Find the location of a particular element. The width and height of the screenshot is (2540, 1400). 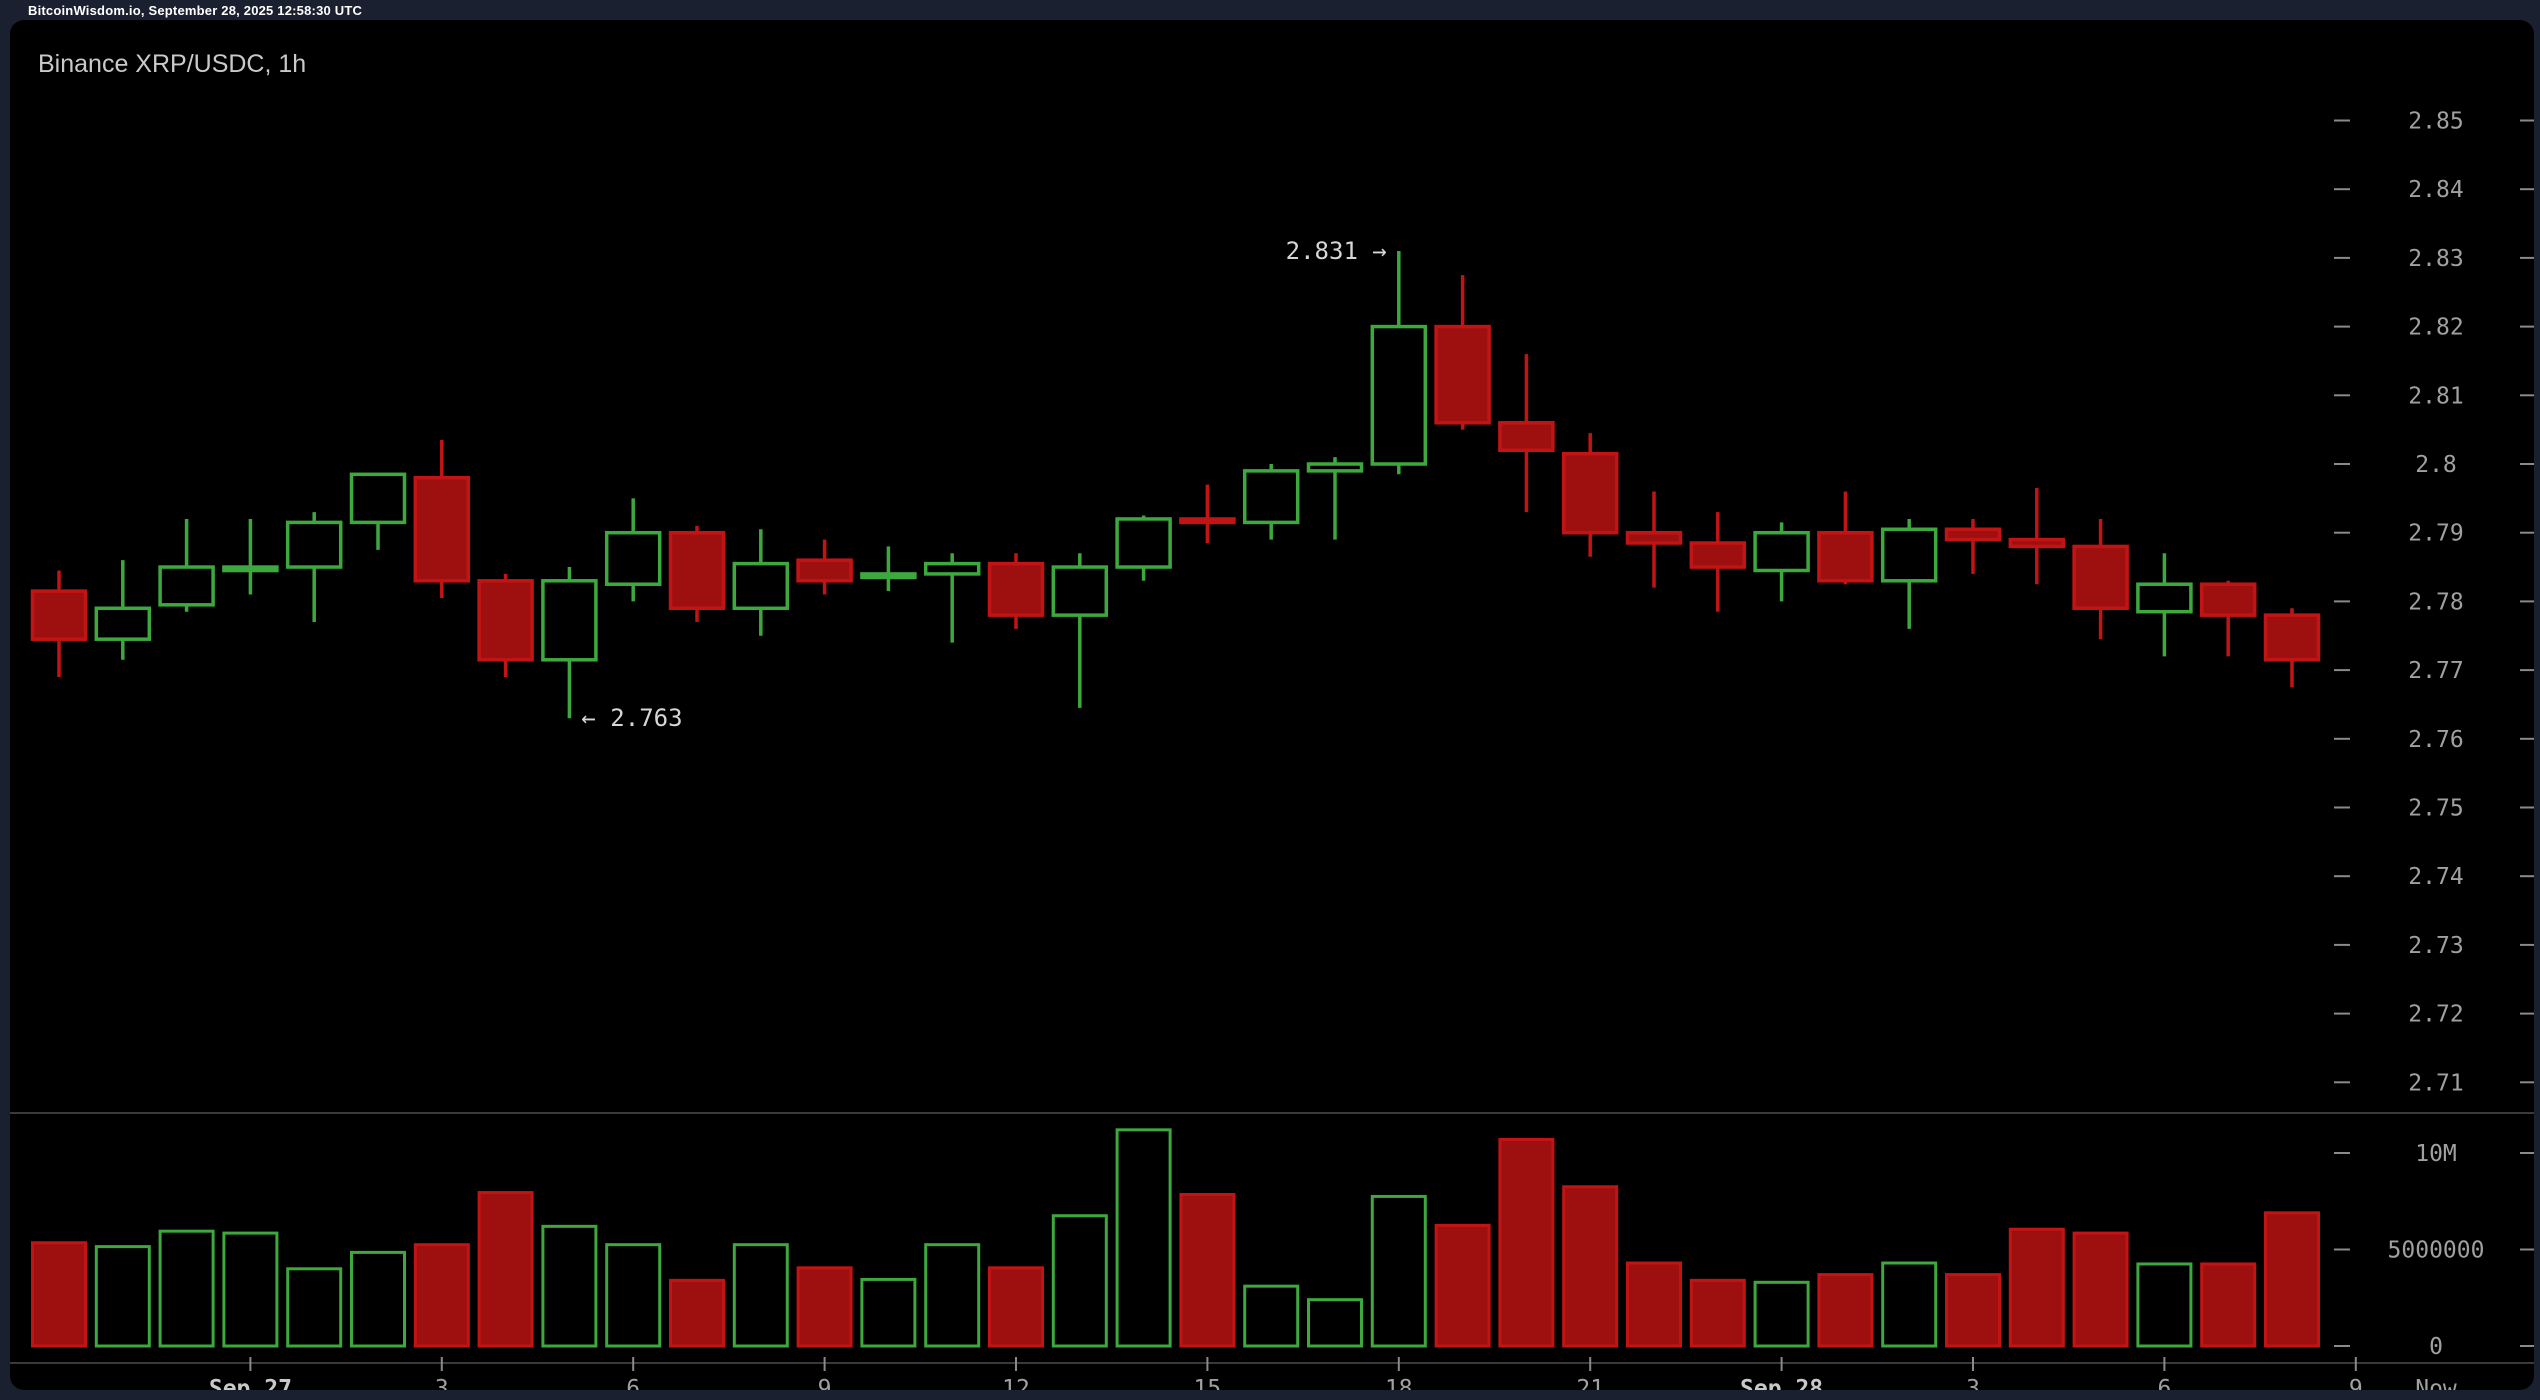

volume-axis-label: 5000000 is located at coordinates (2436, 1251).